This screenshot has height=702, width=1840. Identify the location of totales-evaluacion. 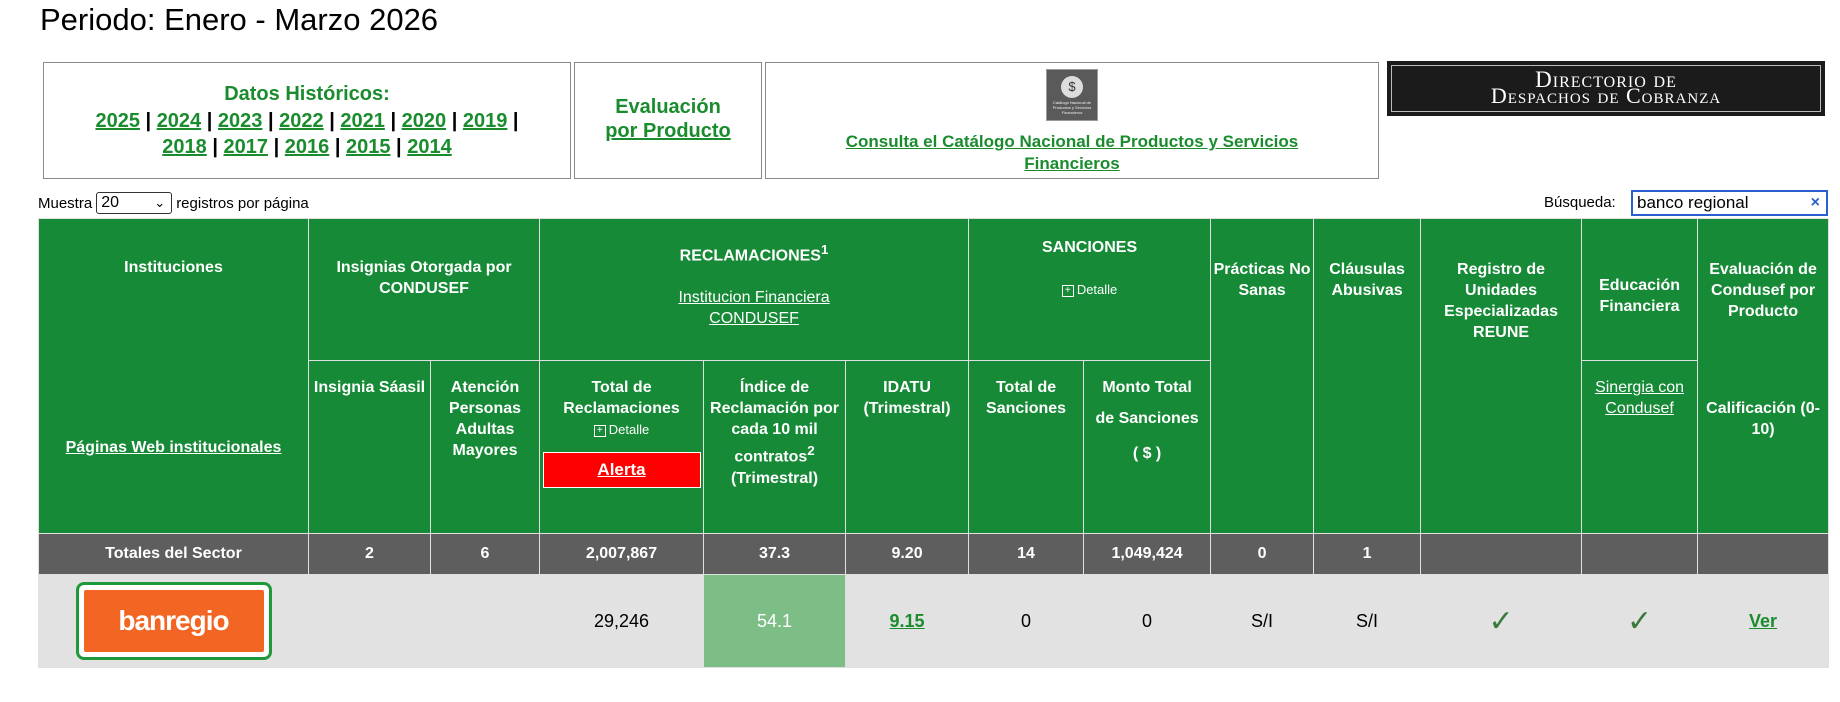
(1763, 554).